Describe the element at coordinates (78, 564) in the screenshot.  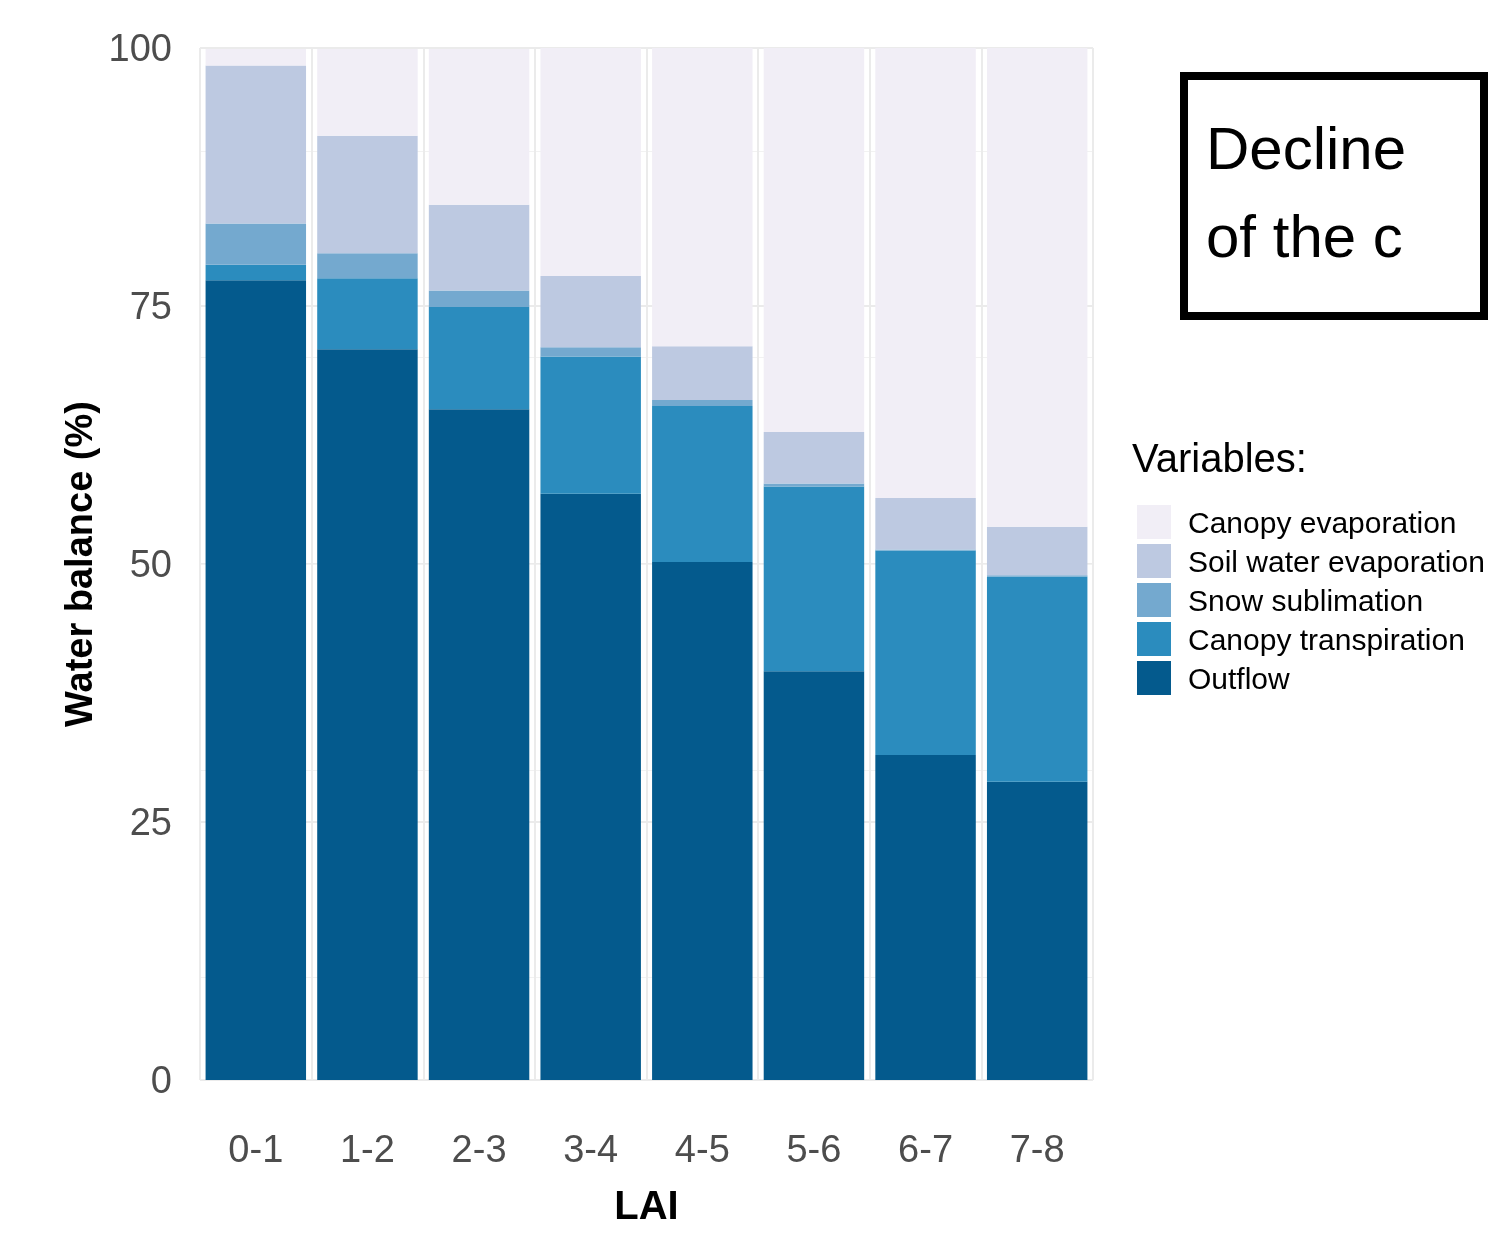
I see `y-axis-title: Water balance (%)` at that location.